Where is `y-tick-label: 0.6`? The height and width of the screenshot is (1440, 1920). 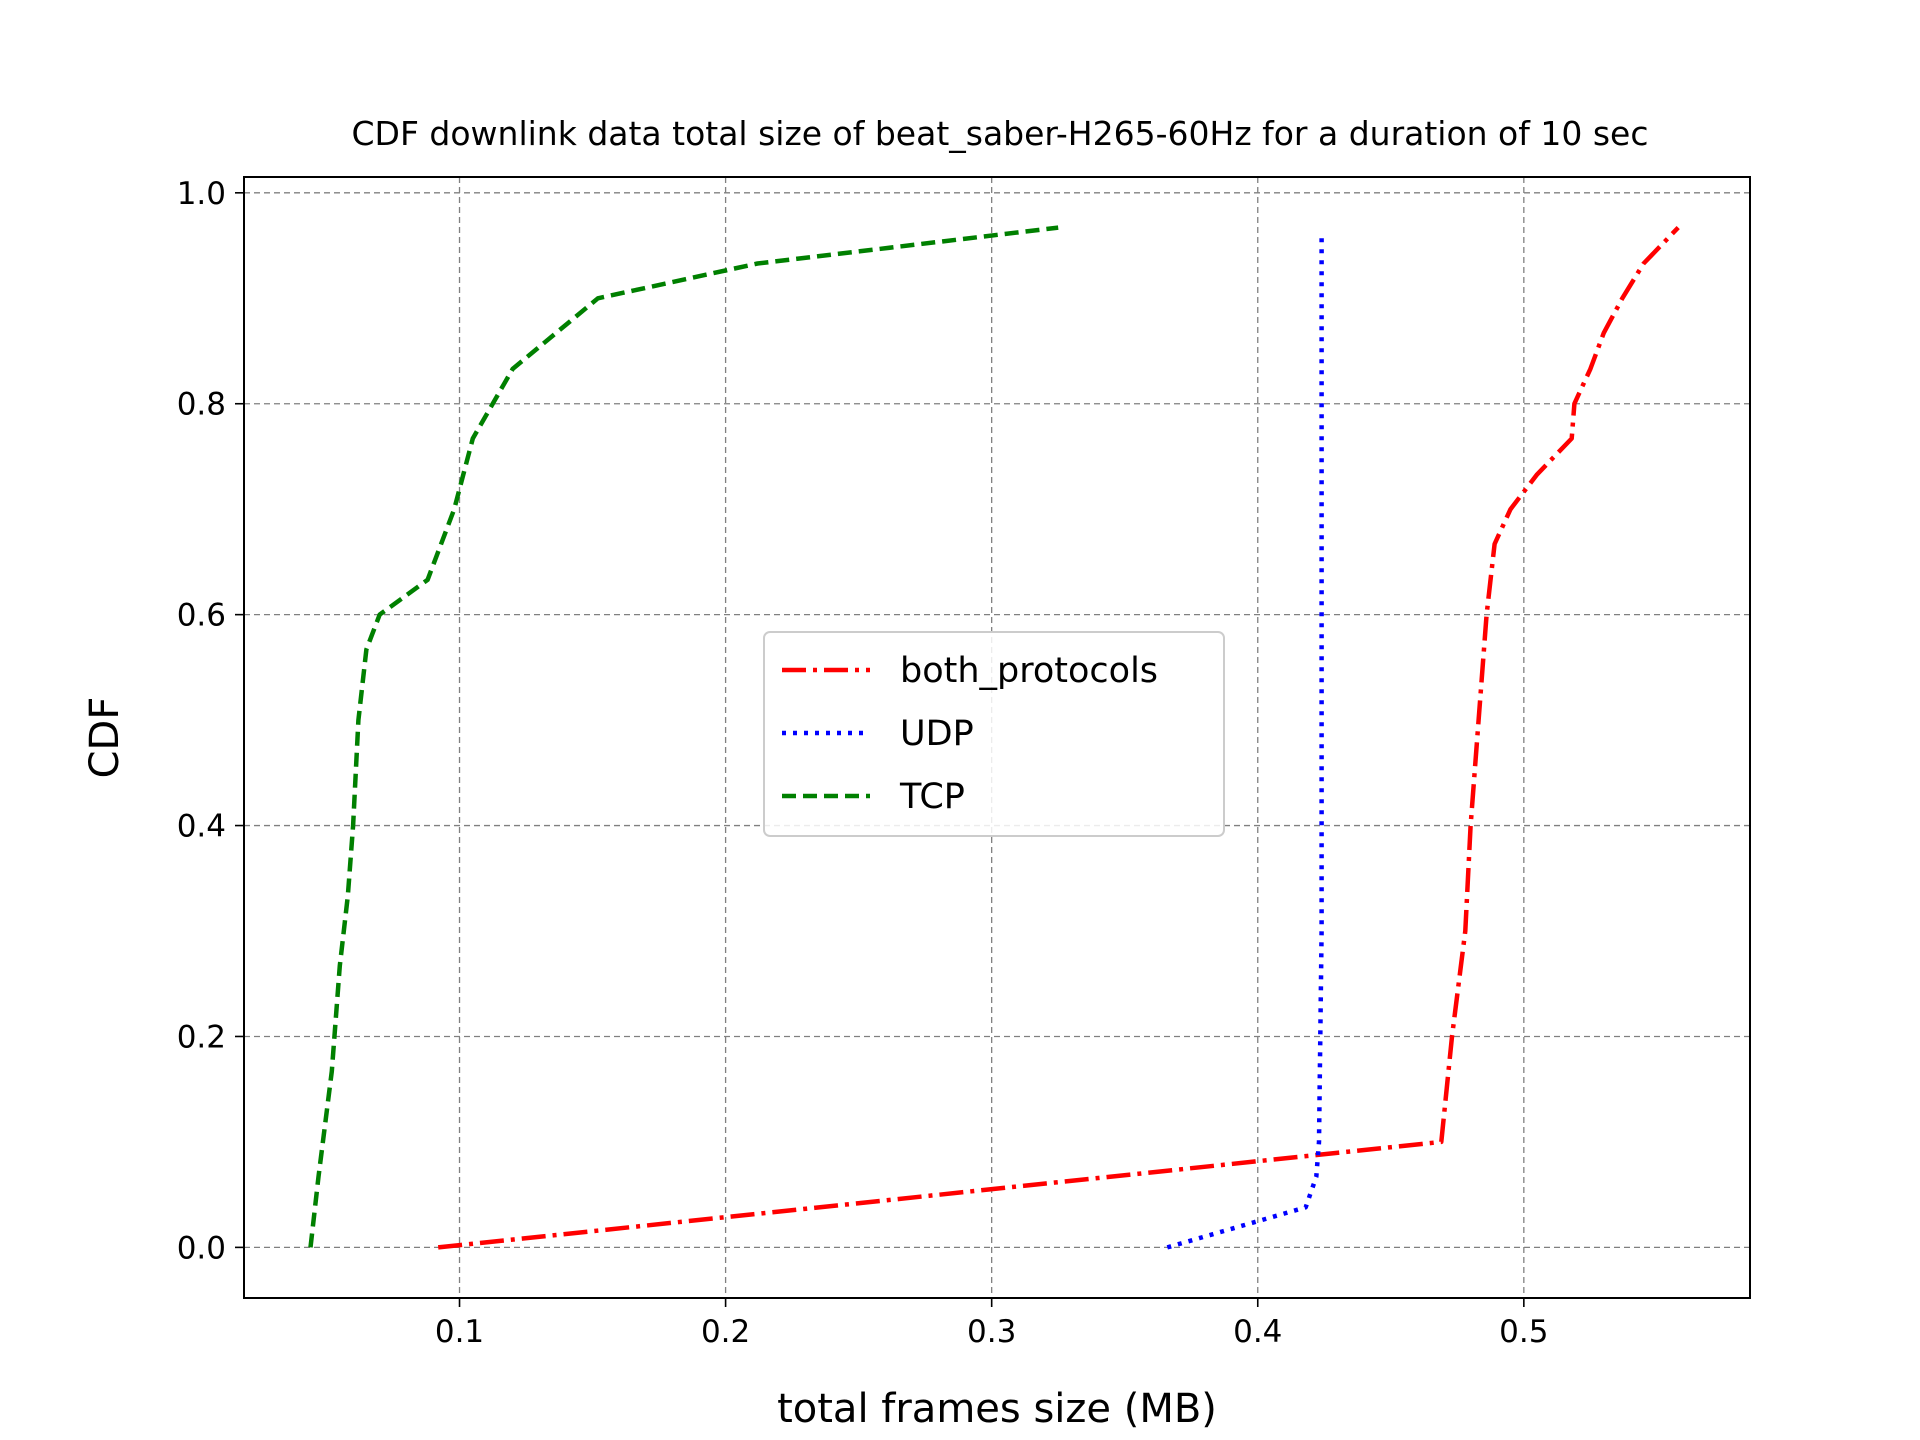
y-tick-label: 0.6 is located at coordinates (201, 616).